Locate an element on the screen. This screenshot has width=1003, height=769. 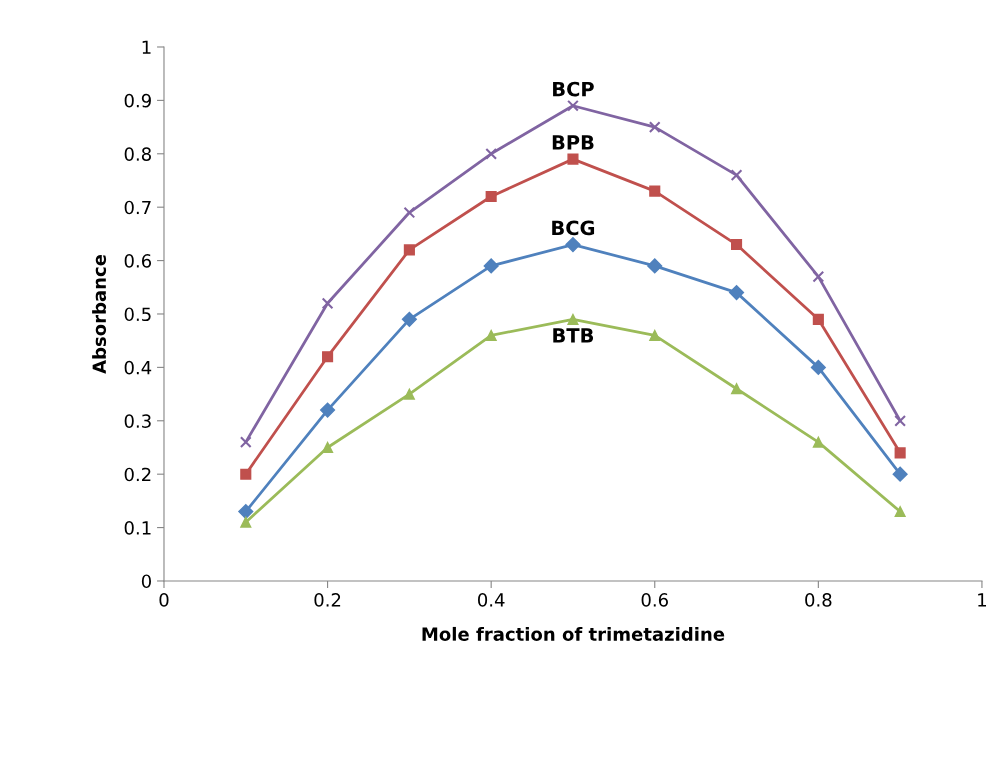
y-tick-label: 0 is located at coordinates (146, 581).